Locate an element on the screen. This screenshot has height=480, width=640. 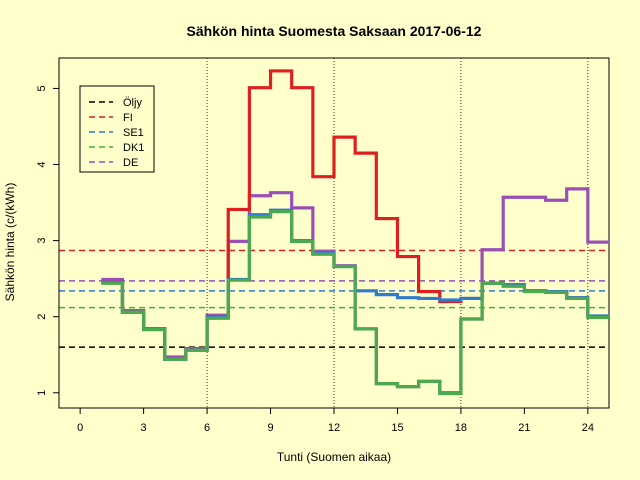
legend: Öljy FI SE1 DK1 DE is located at coordinates (117, 129).